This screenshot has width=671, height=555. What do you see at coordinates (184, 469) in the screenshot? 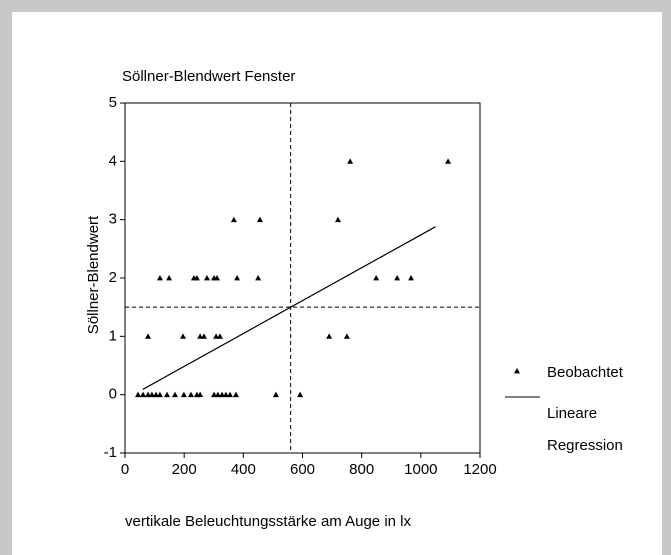
I see `x-tick-label: 200` at bounding box center [184, 469].